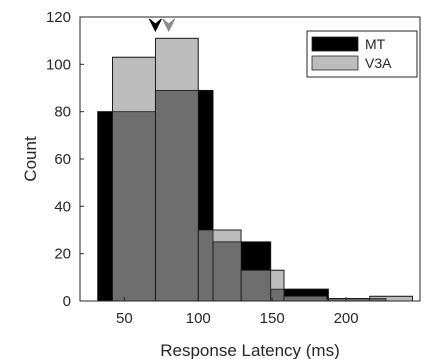 The width and height of the screenshot is (435, 359). Describe the element at coordinates (67, 301) in the screenshot. I see `y-tick-label: 0` at that location.